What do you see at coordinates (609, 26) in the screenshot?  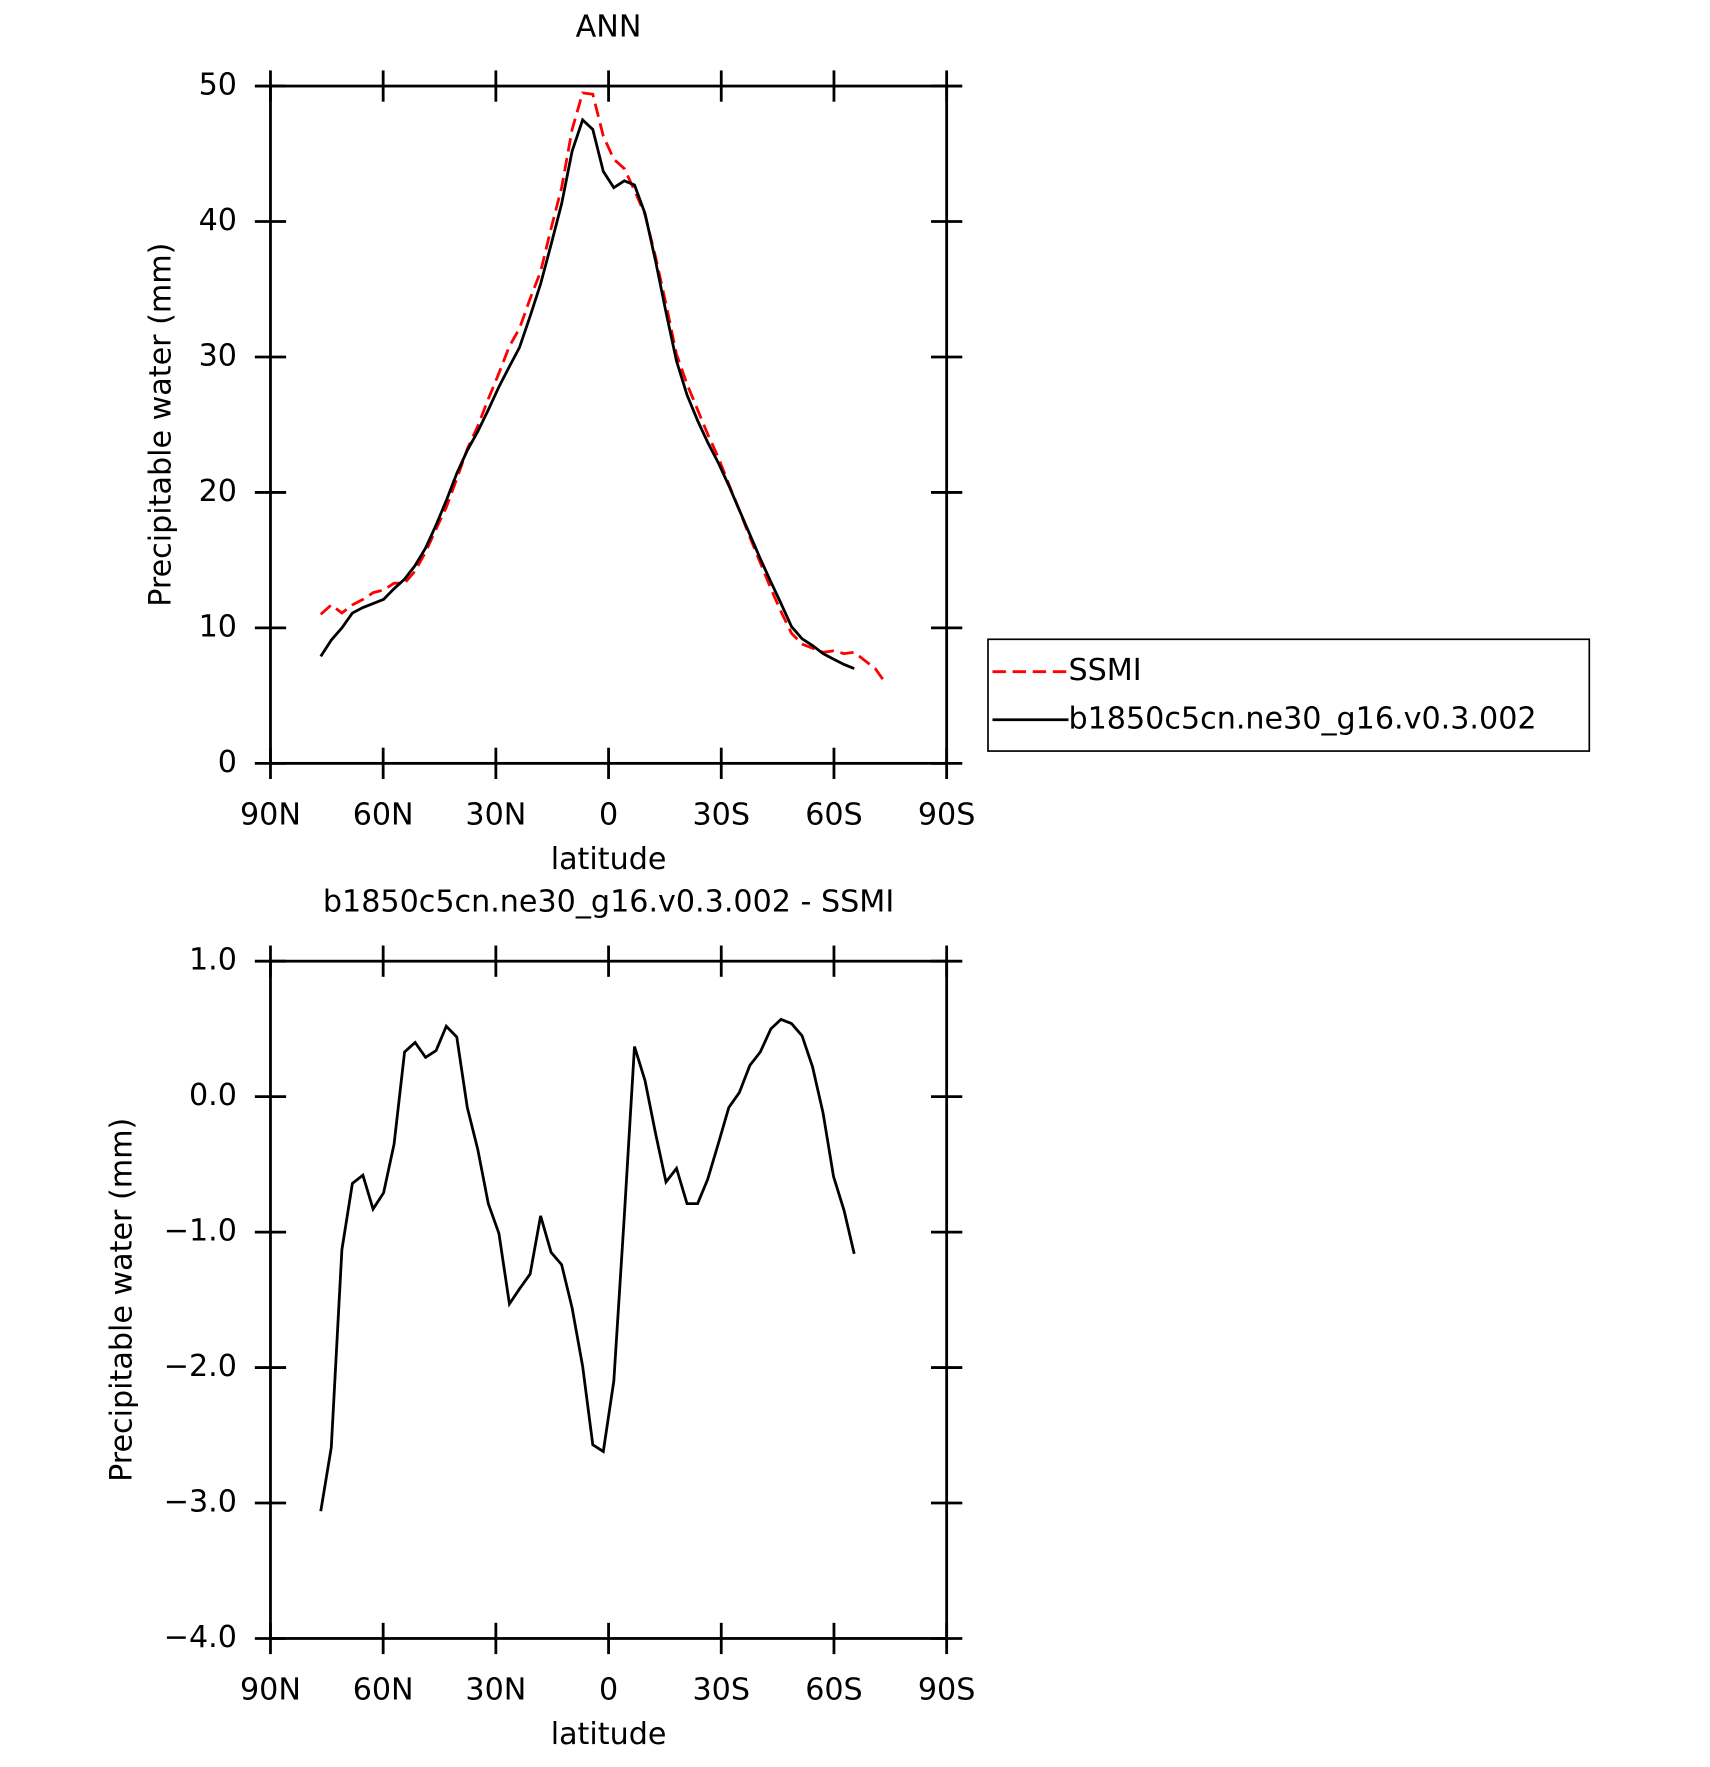 I see `chart-title: ANN` at bounding box center [609, 26].